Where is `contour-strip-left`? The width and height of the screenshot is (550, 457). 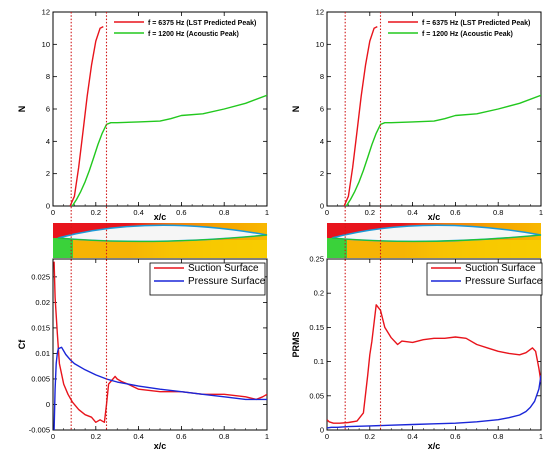
contour-strip-left is located at coordinates (160, 240).